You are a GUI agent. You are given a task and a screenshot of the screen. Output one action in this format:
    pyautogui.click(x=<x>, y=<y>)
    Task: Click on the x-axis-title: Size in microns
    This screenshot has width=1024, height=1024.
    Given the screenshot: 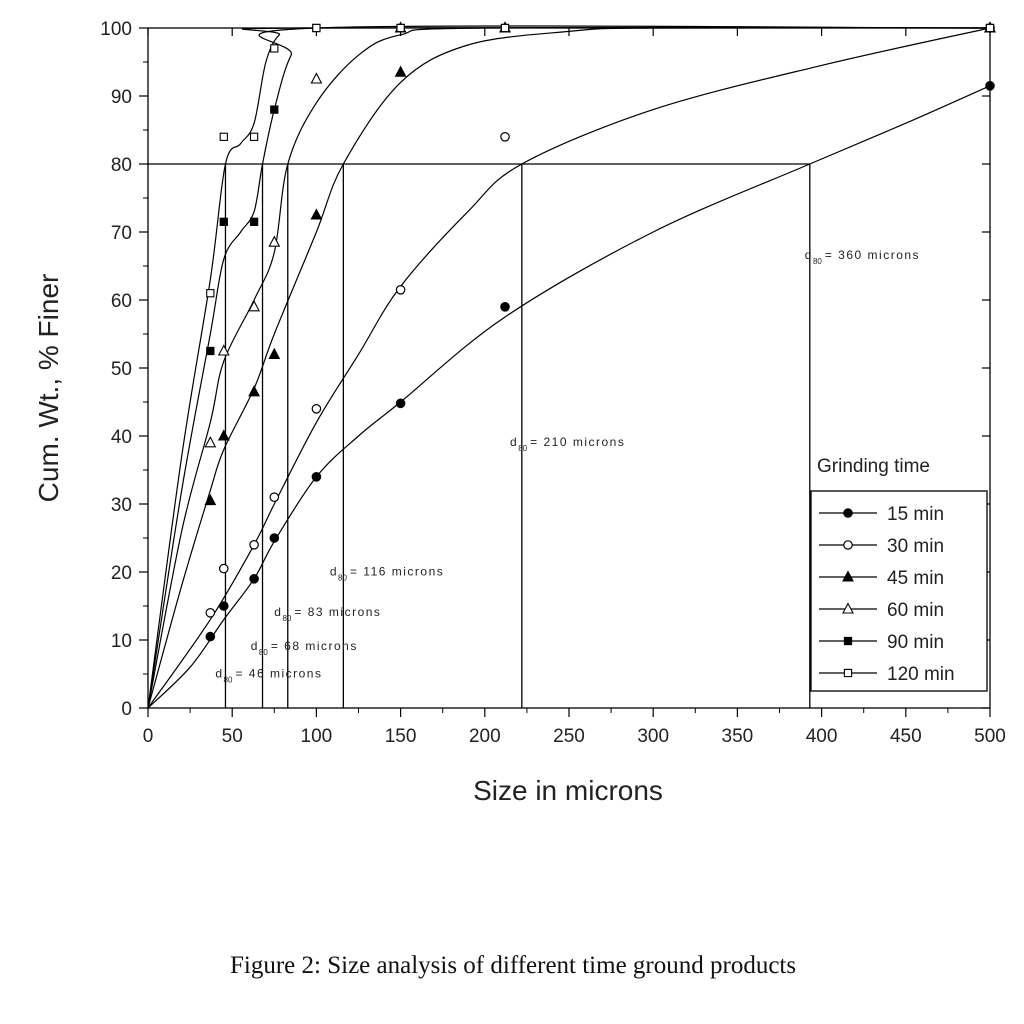 What is the action you would take?
    pyautogui.click(x=568, y=790)
    